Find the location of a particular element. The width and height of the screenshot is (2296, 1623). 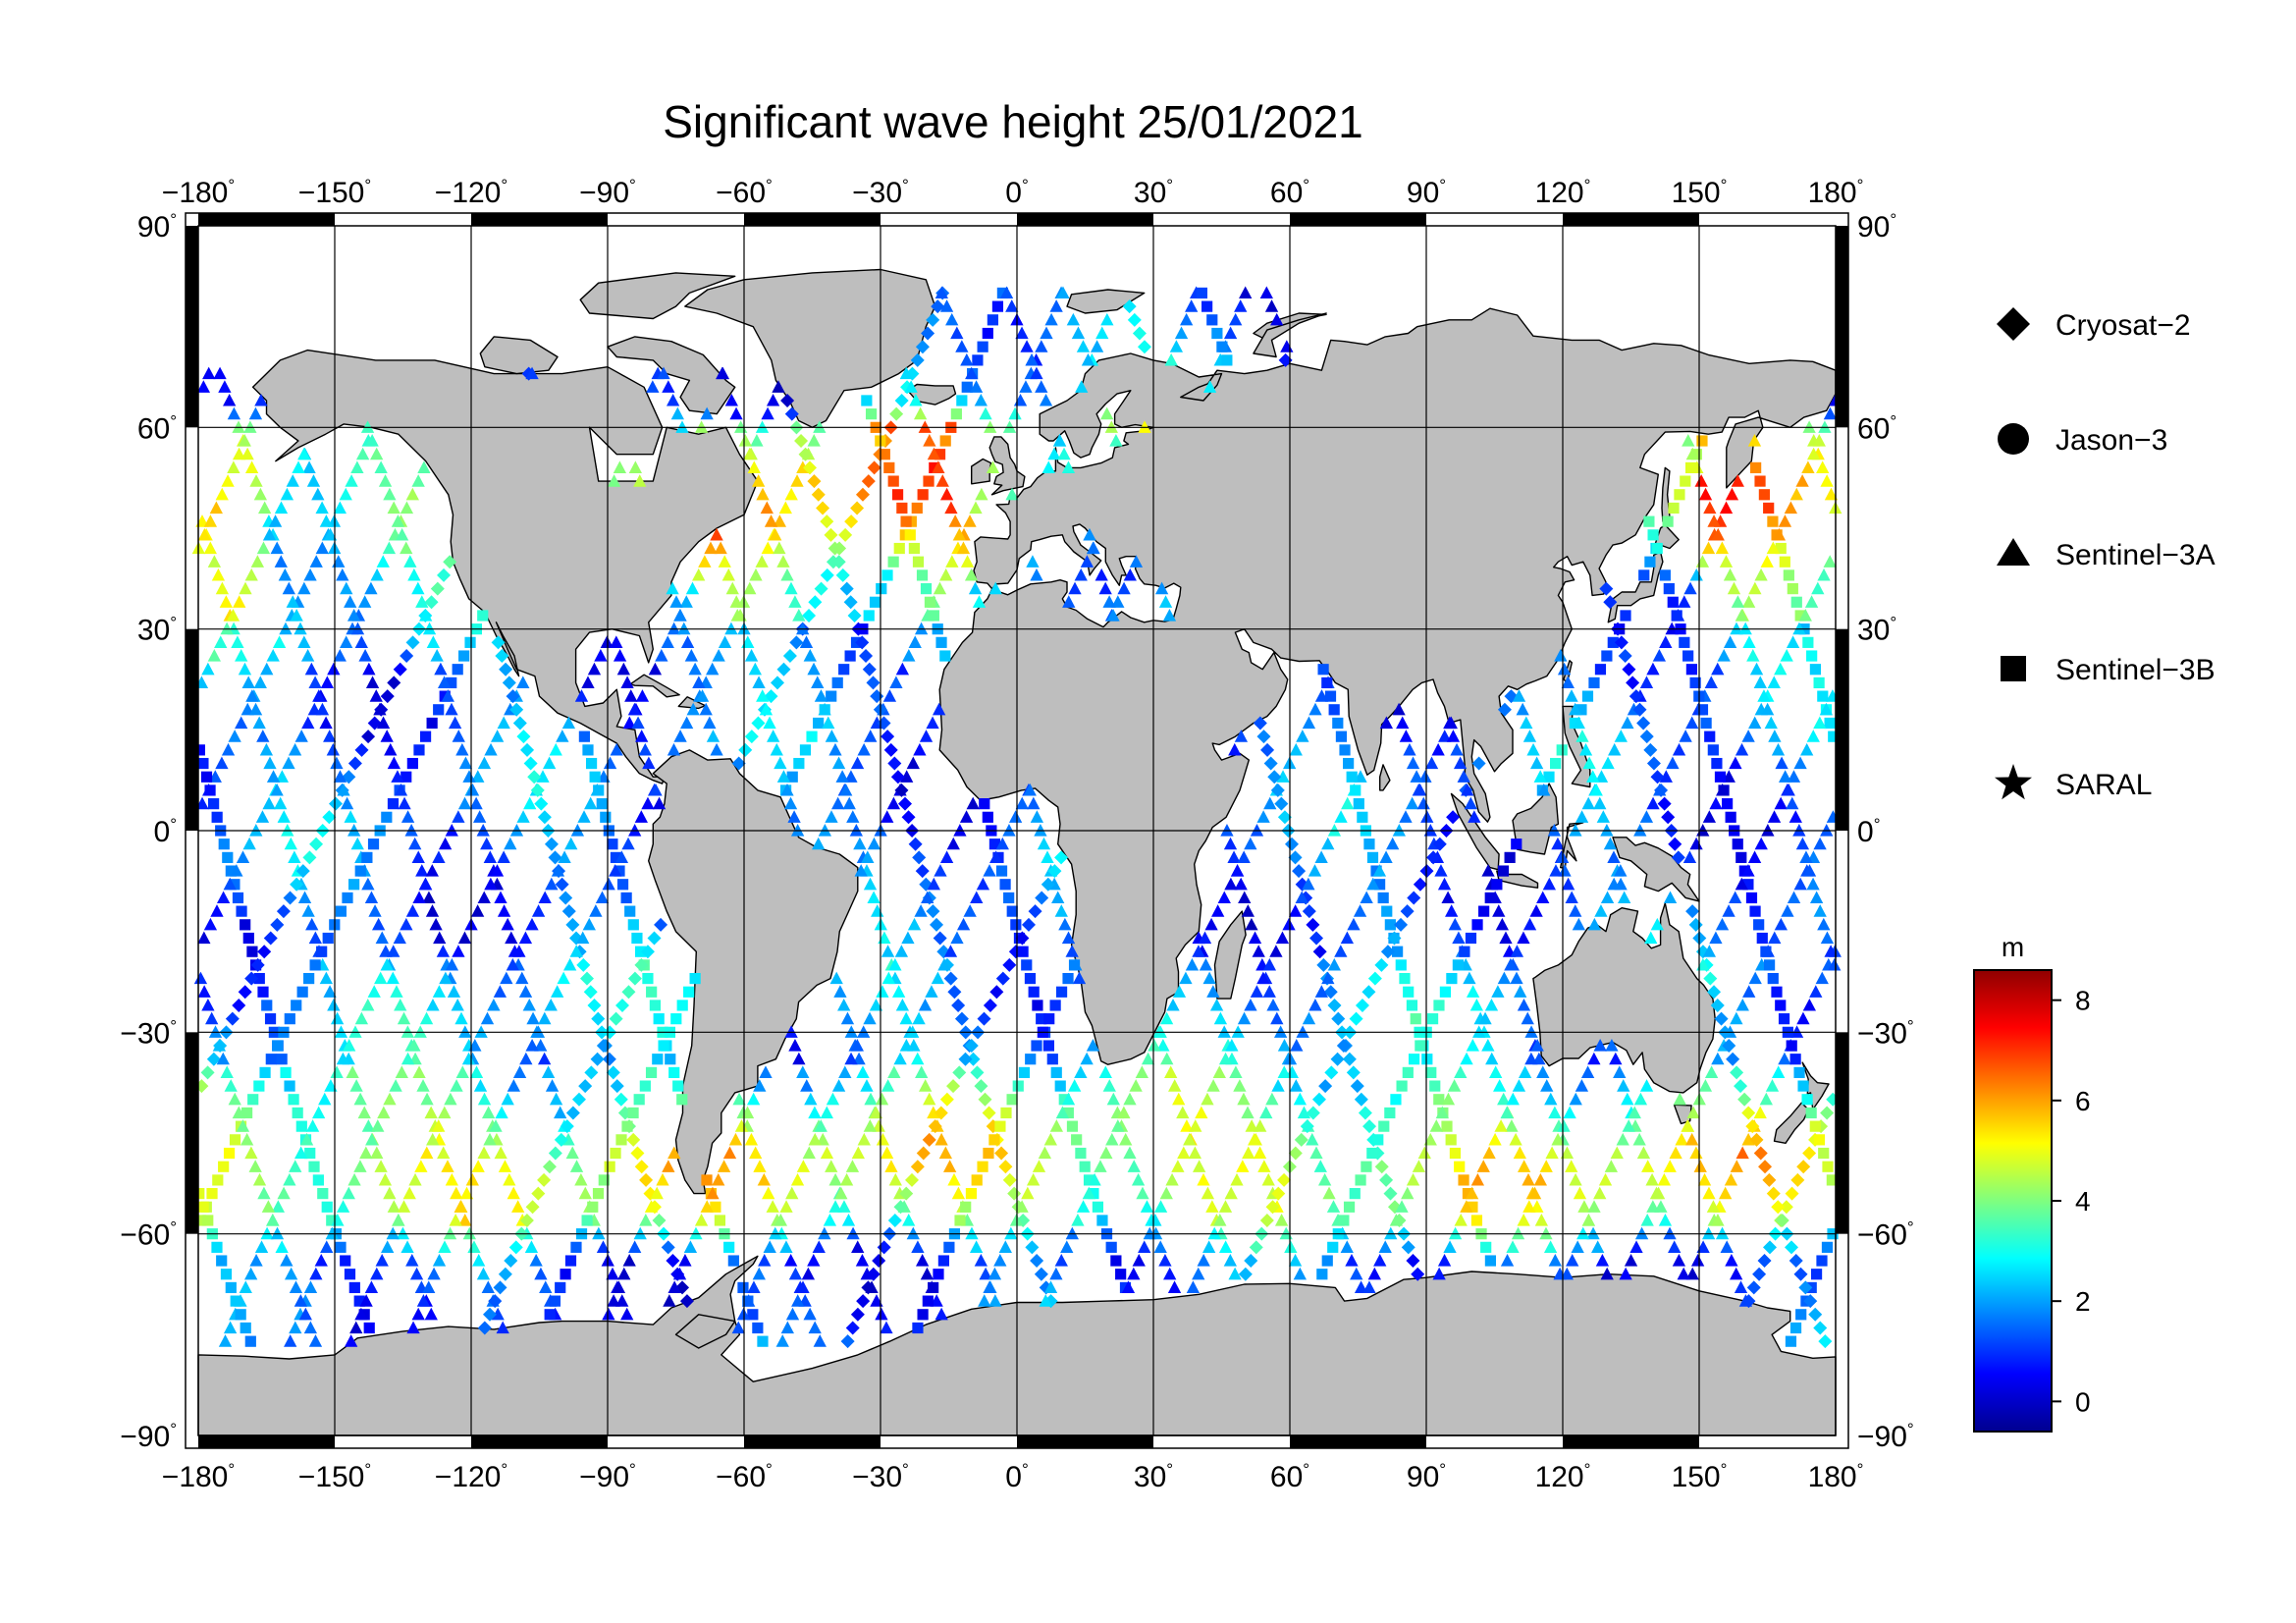

lat-tick-label-left: 0° is located at coordinates (166, 831).